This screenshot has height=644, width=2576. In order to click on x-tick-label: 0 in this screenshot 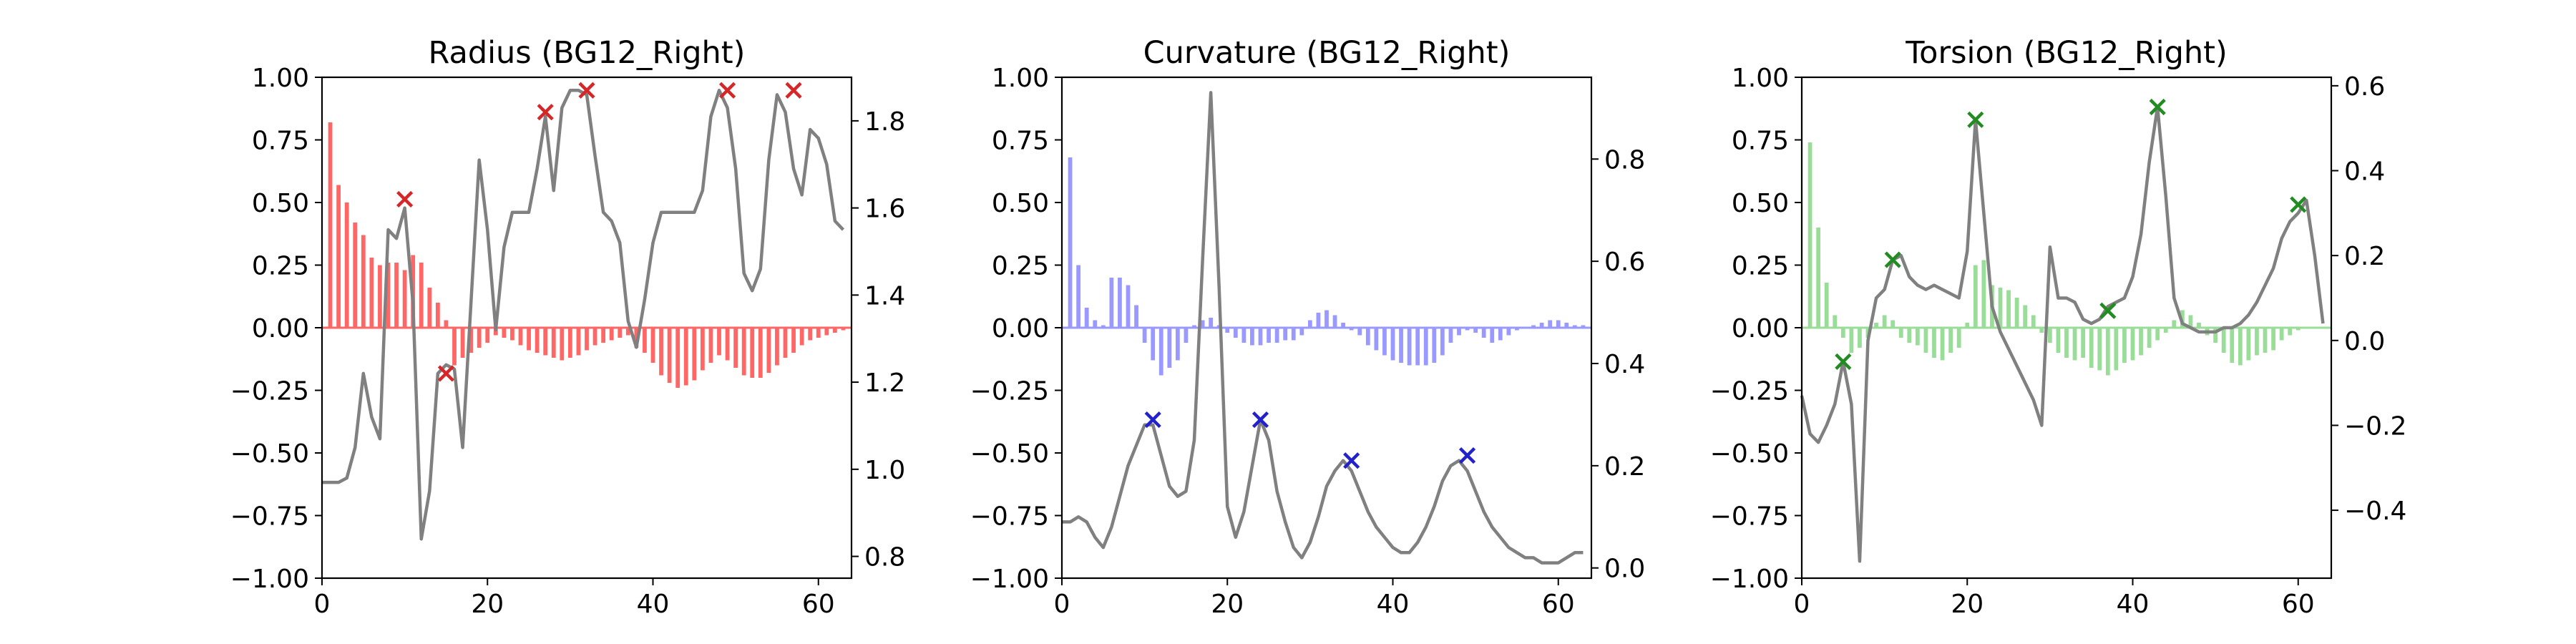, I will do `click(1802, 604)`.